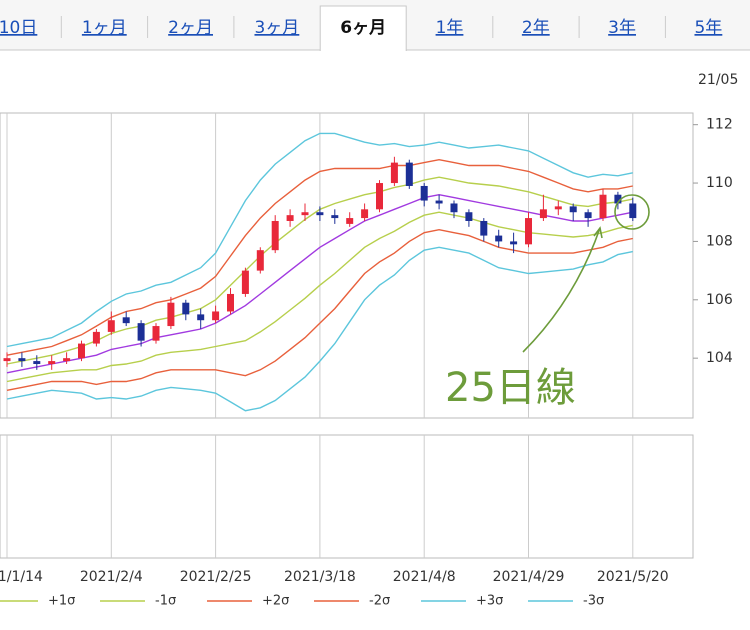 This screenshot has width=750, height=630. Describe the element at coordinates (719, 241) in the screenshot. I see `y-tick-label: 108` at that location.